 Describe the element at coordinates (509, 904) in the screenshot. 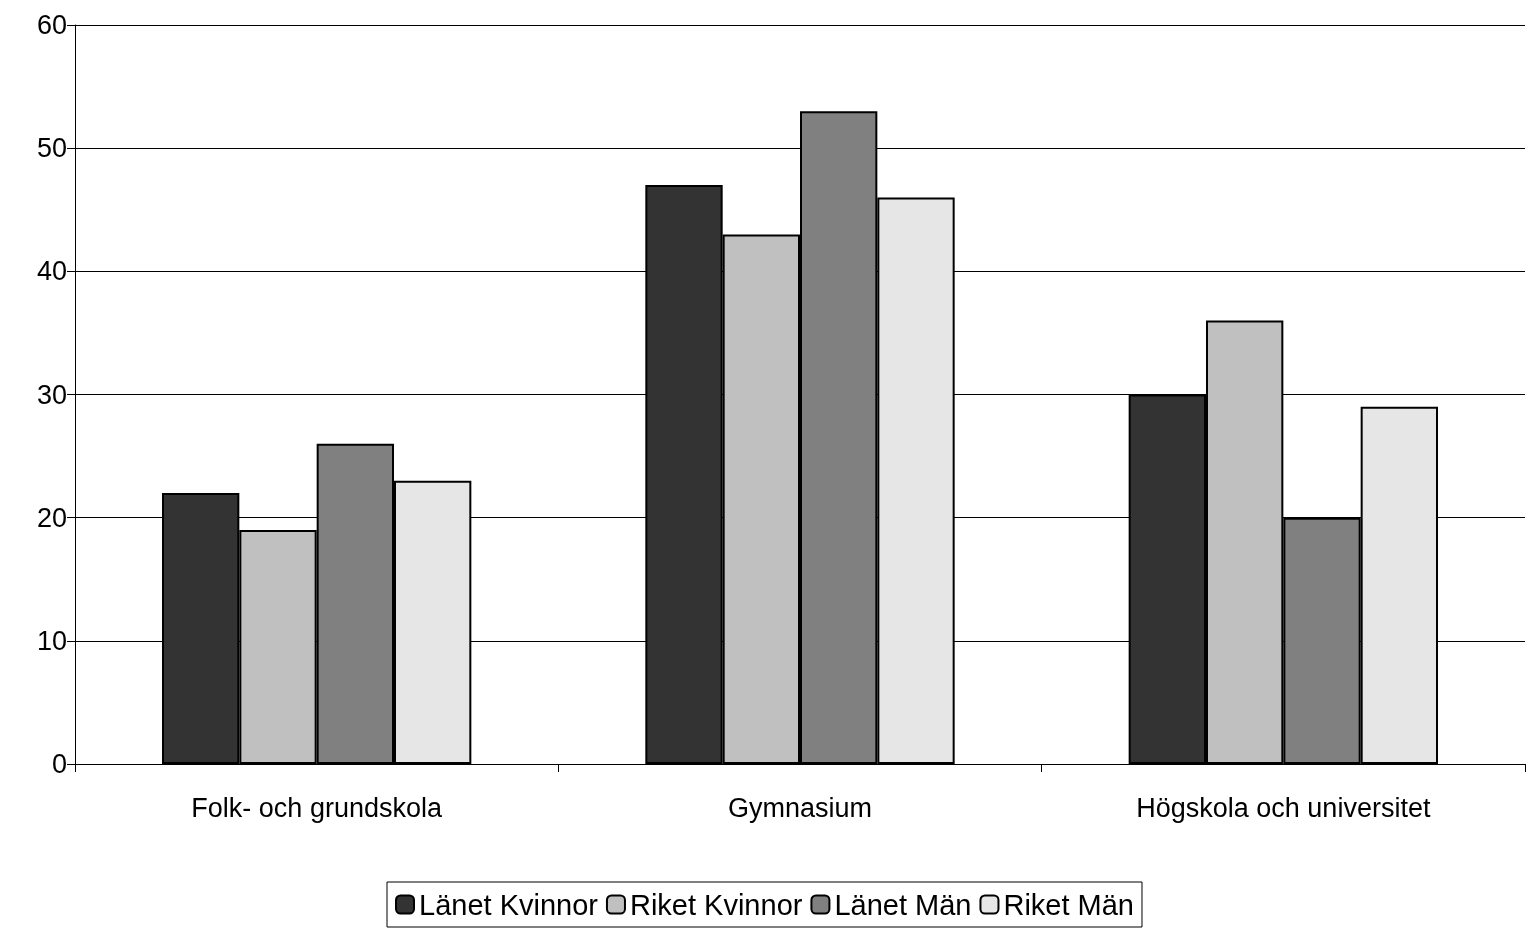

I see `legend-label: Länet Kvinnor` at that location.